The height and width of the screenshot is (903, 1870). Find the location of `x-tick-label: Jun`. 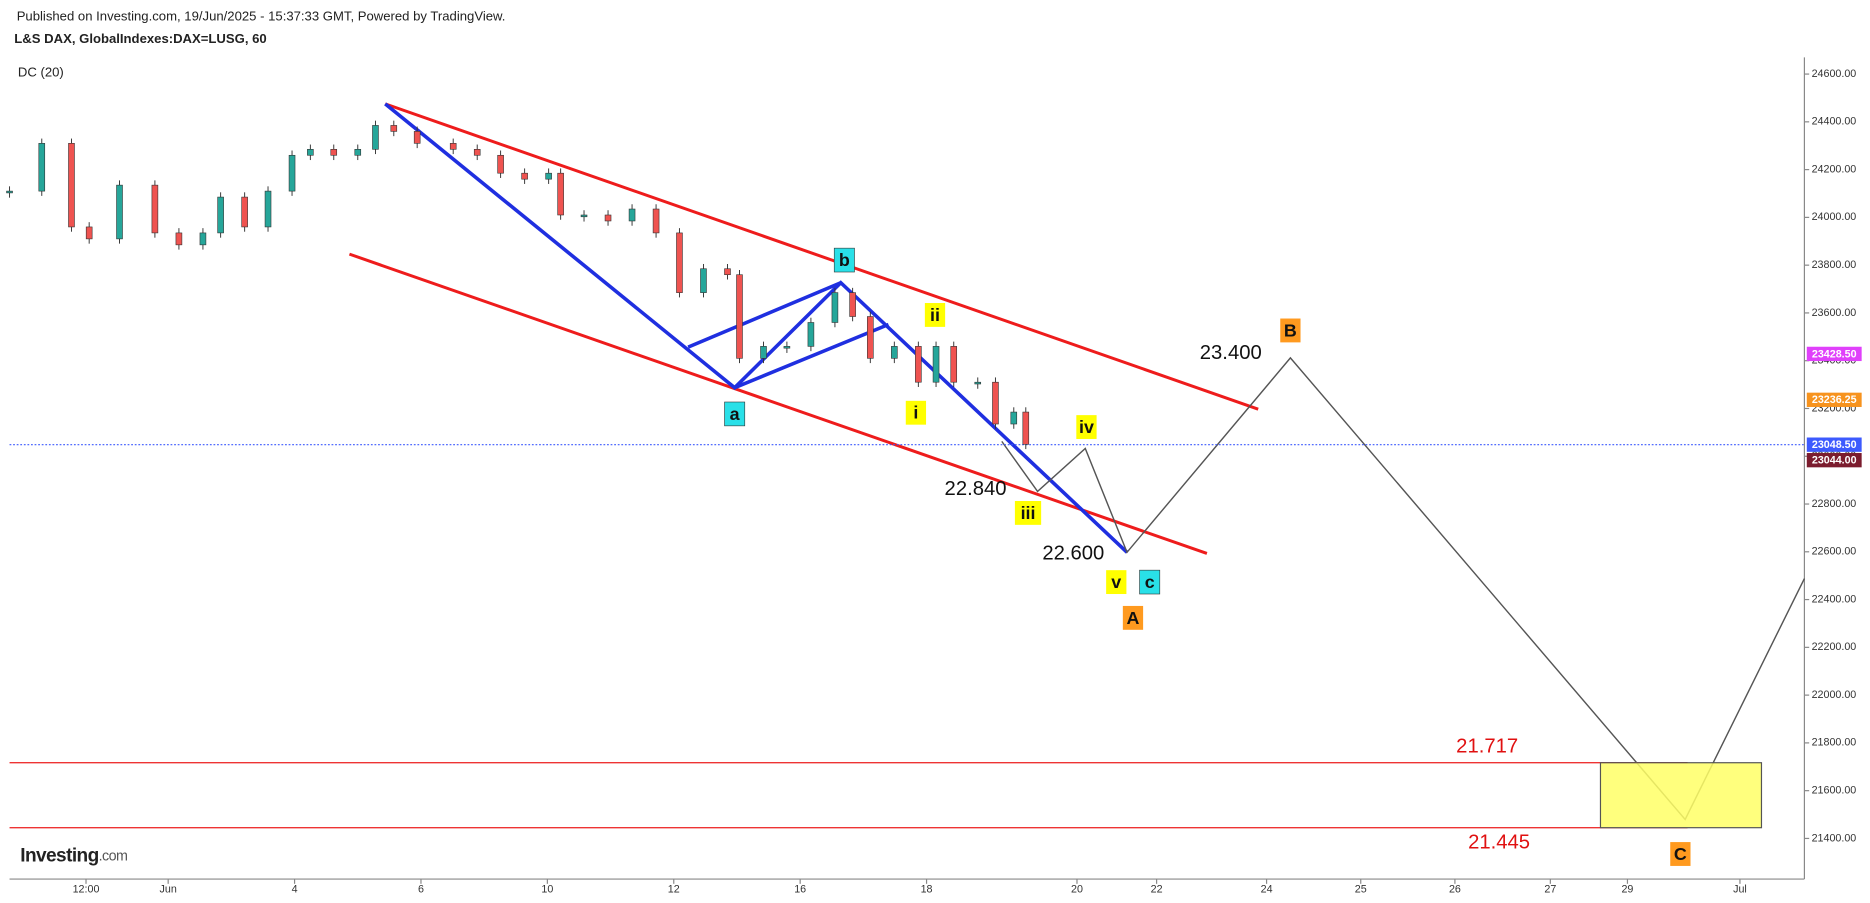

x-tick-label: Jun is located at coordinates (168, 890).